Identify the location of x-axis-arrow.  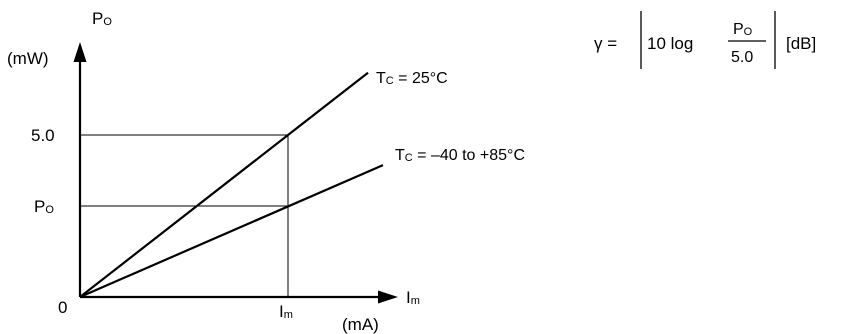
(388, 297).